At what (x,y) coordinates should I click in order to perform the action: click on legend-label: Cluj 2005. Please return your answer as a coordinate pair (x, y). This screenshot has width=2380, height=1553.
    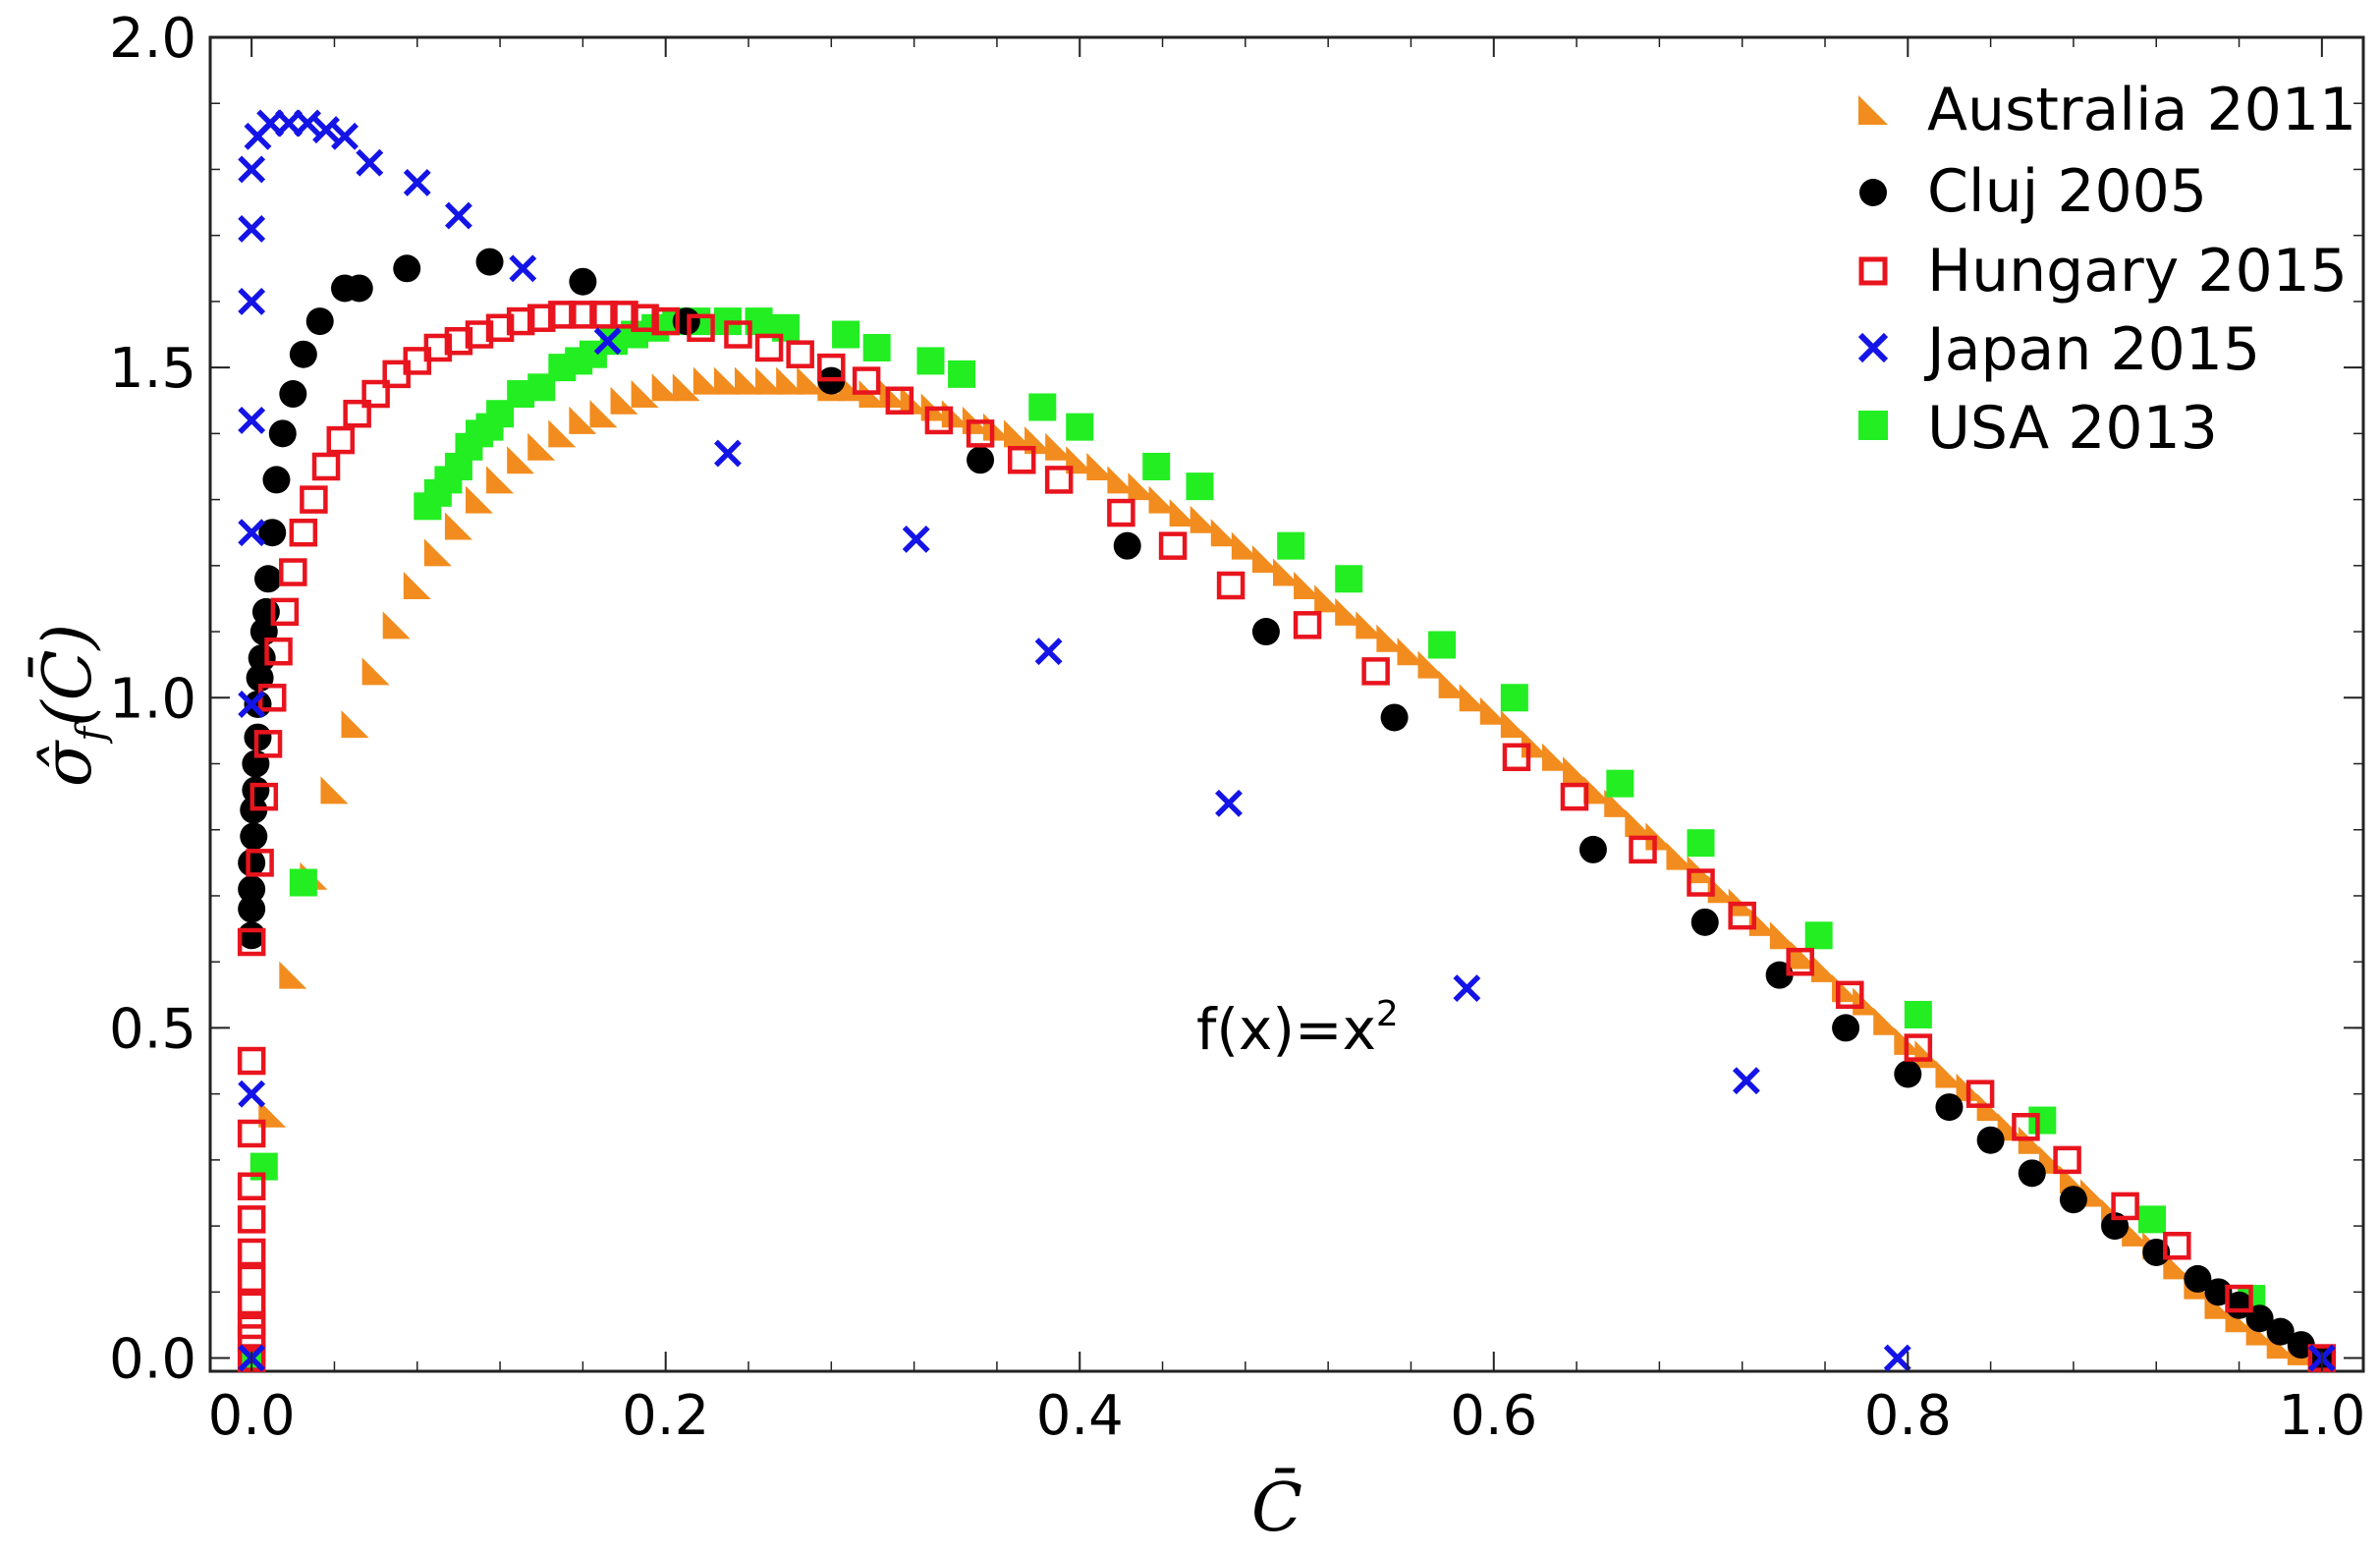
    Looking at the image, I should click on (2067, 191).